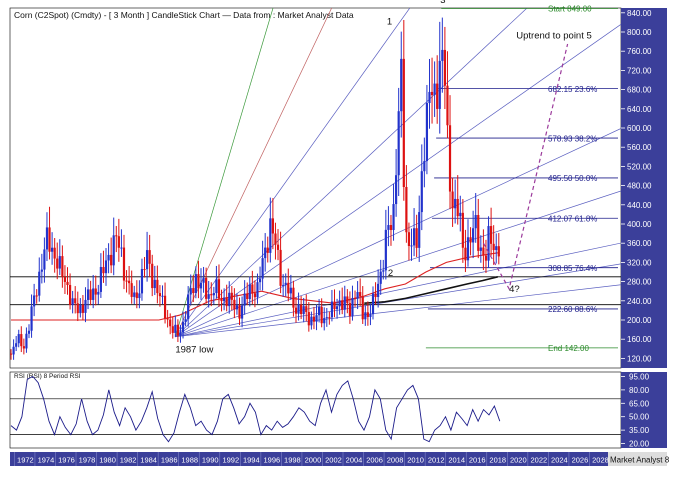  Describe the element at coordinates (639, 90) in the screenshot. I see `price-axis-label: 680.00` at that location.